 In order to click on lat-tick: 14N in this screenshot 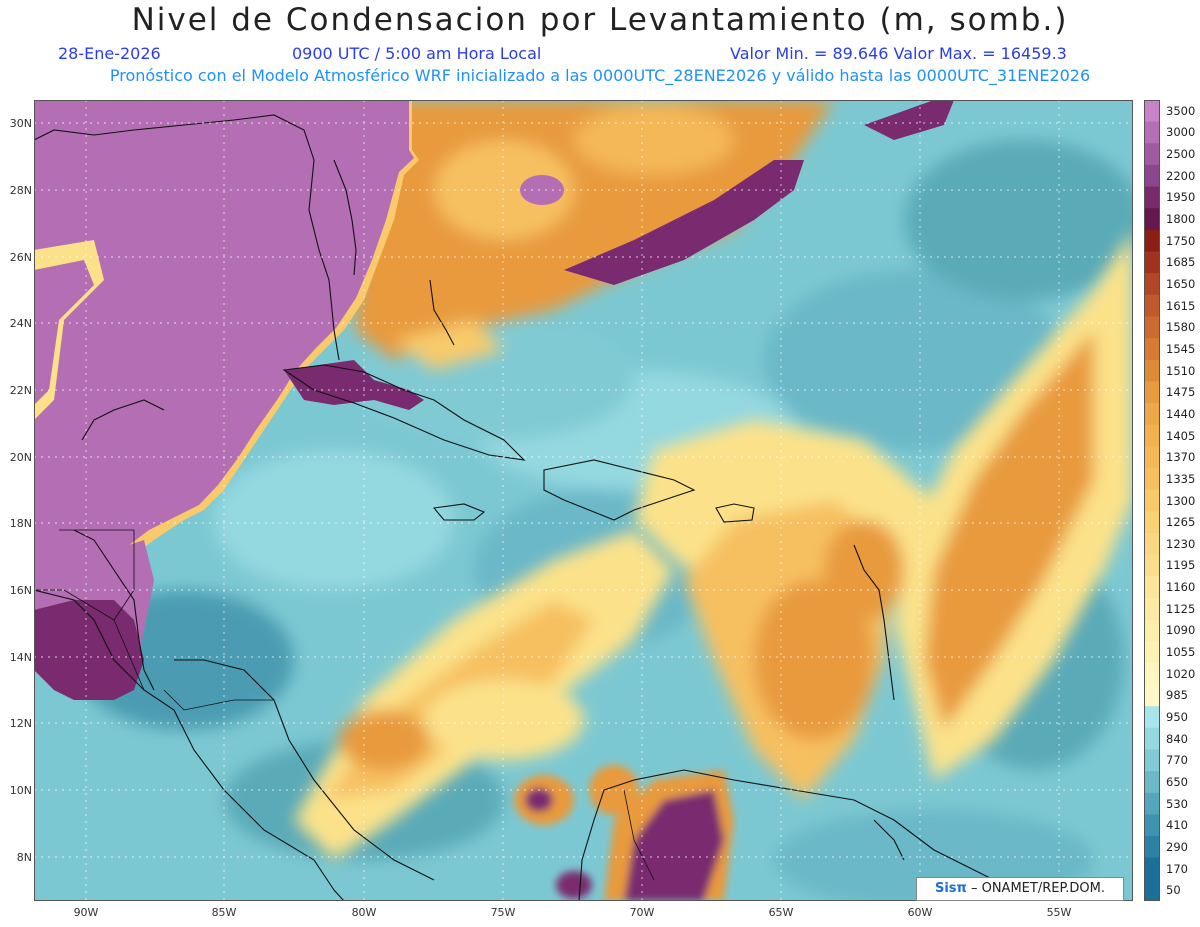, I will do `click(20, 657)`.